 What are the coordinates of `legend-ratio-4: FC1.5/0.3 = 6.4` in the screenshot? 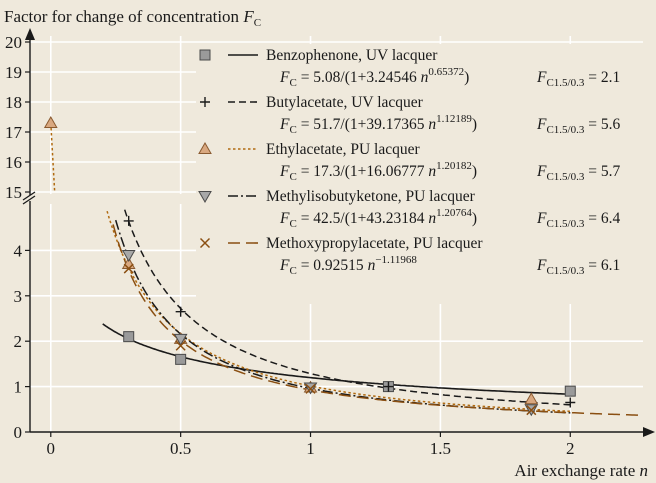 It's located at (578, 220).